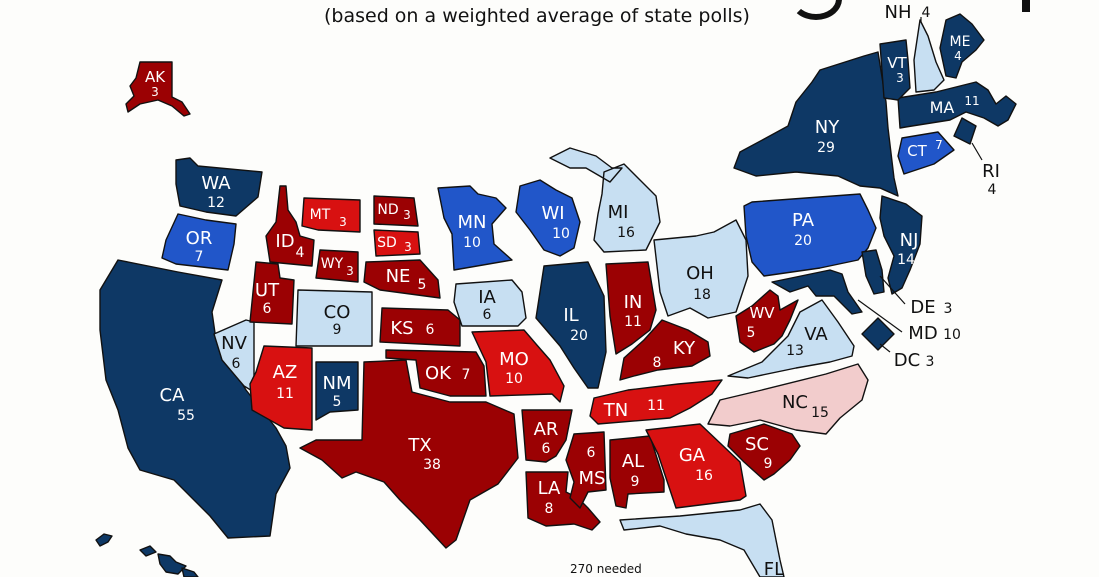 Image resolution: width=1099 pixels, height=577 pixels. I want to click on label-VA-abbr: VA, so click(816, 334).